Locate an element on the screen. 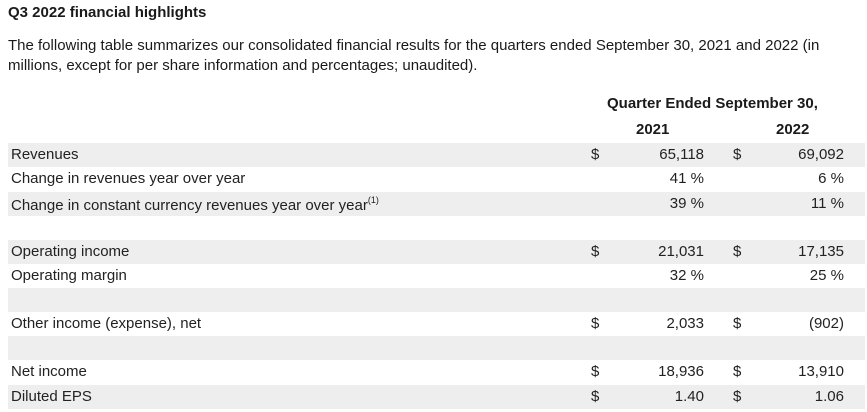 The image size is (867, 412). column-header-2022: 2022 is located at coordinates (793, 129).